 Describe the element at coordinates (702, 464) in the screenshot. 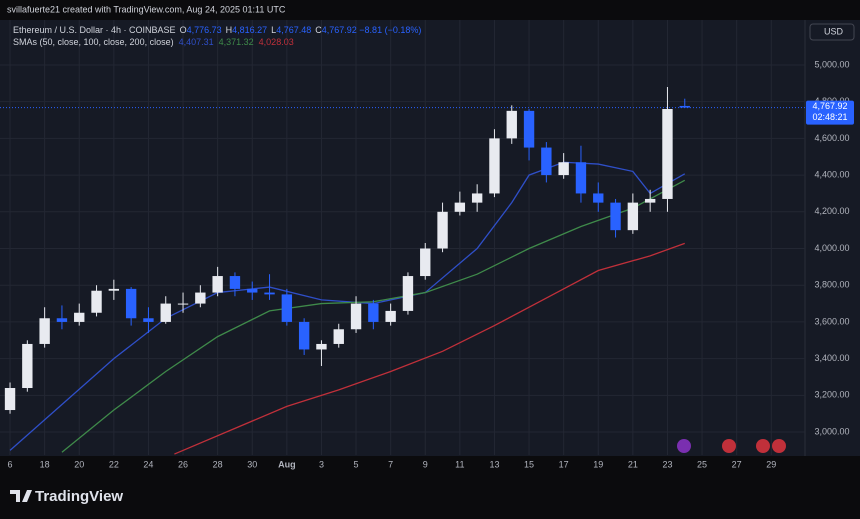

I see `x-tick-label: 25` at that location.